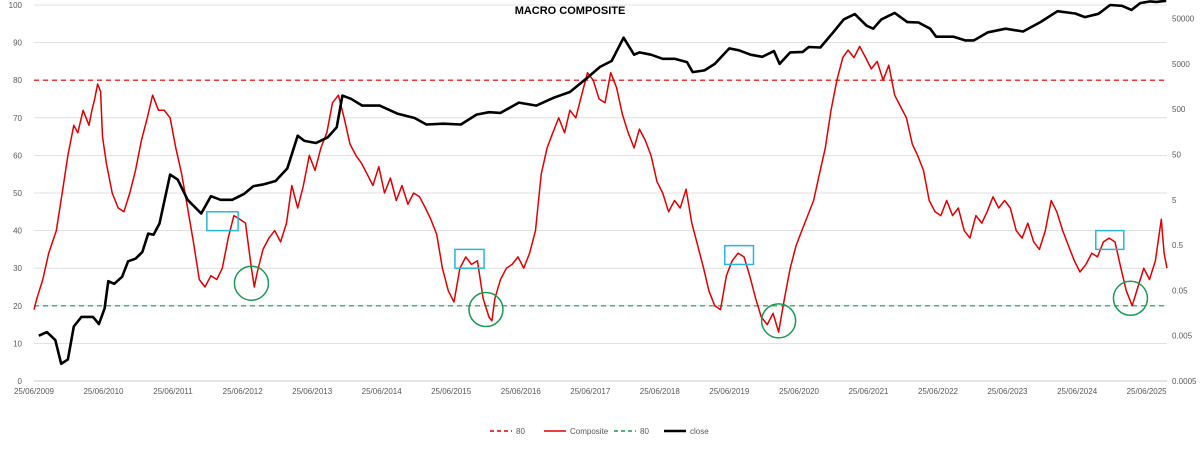 The image size is (1200, 449). Describe the element at coordinates (17, 118) in the screenshot. I see `y-left-tick-label: 70` at that location.